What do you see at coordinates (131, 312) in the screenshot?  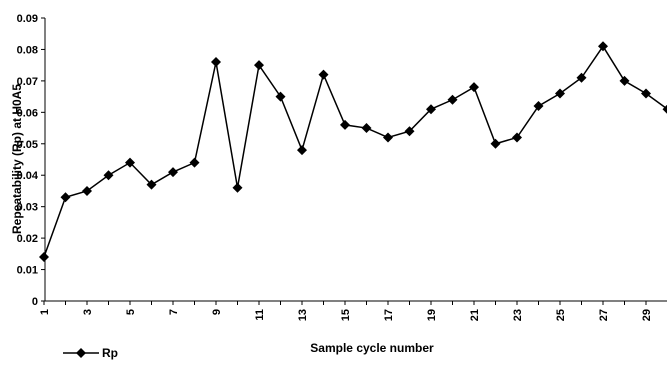 I see `x-tick-label: 5` at bounding box center [131, 312].